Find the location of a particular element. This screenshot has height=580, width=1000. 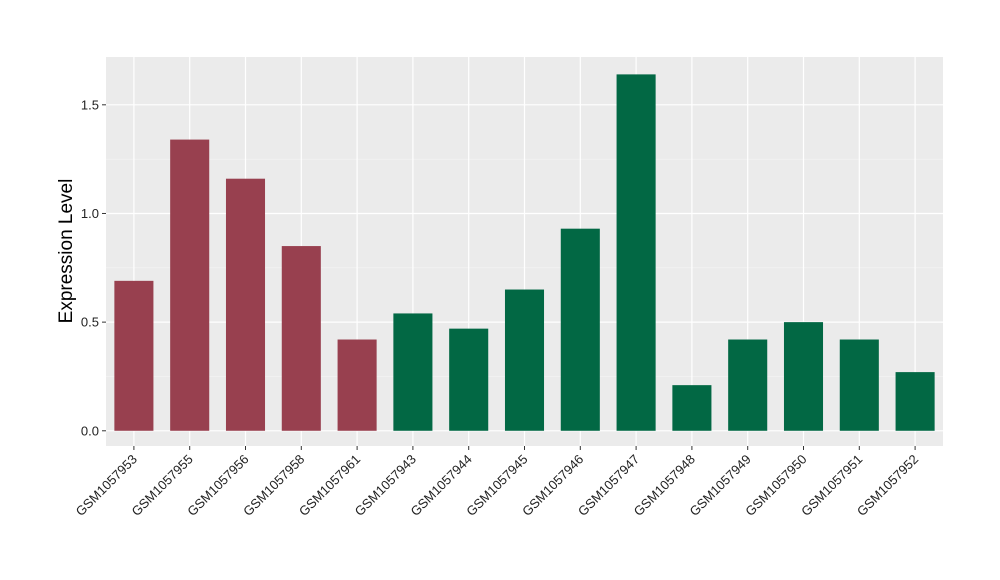

bar-gsm1057946 is located at coordinates (580, 329).